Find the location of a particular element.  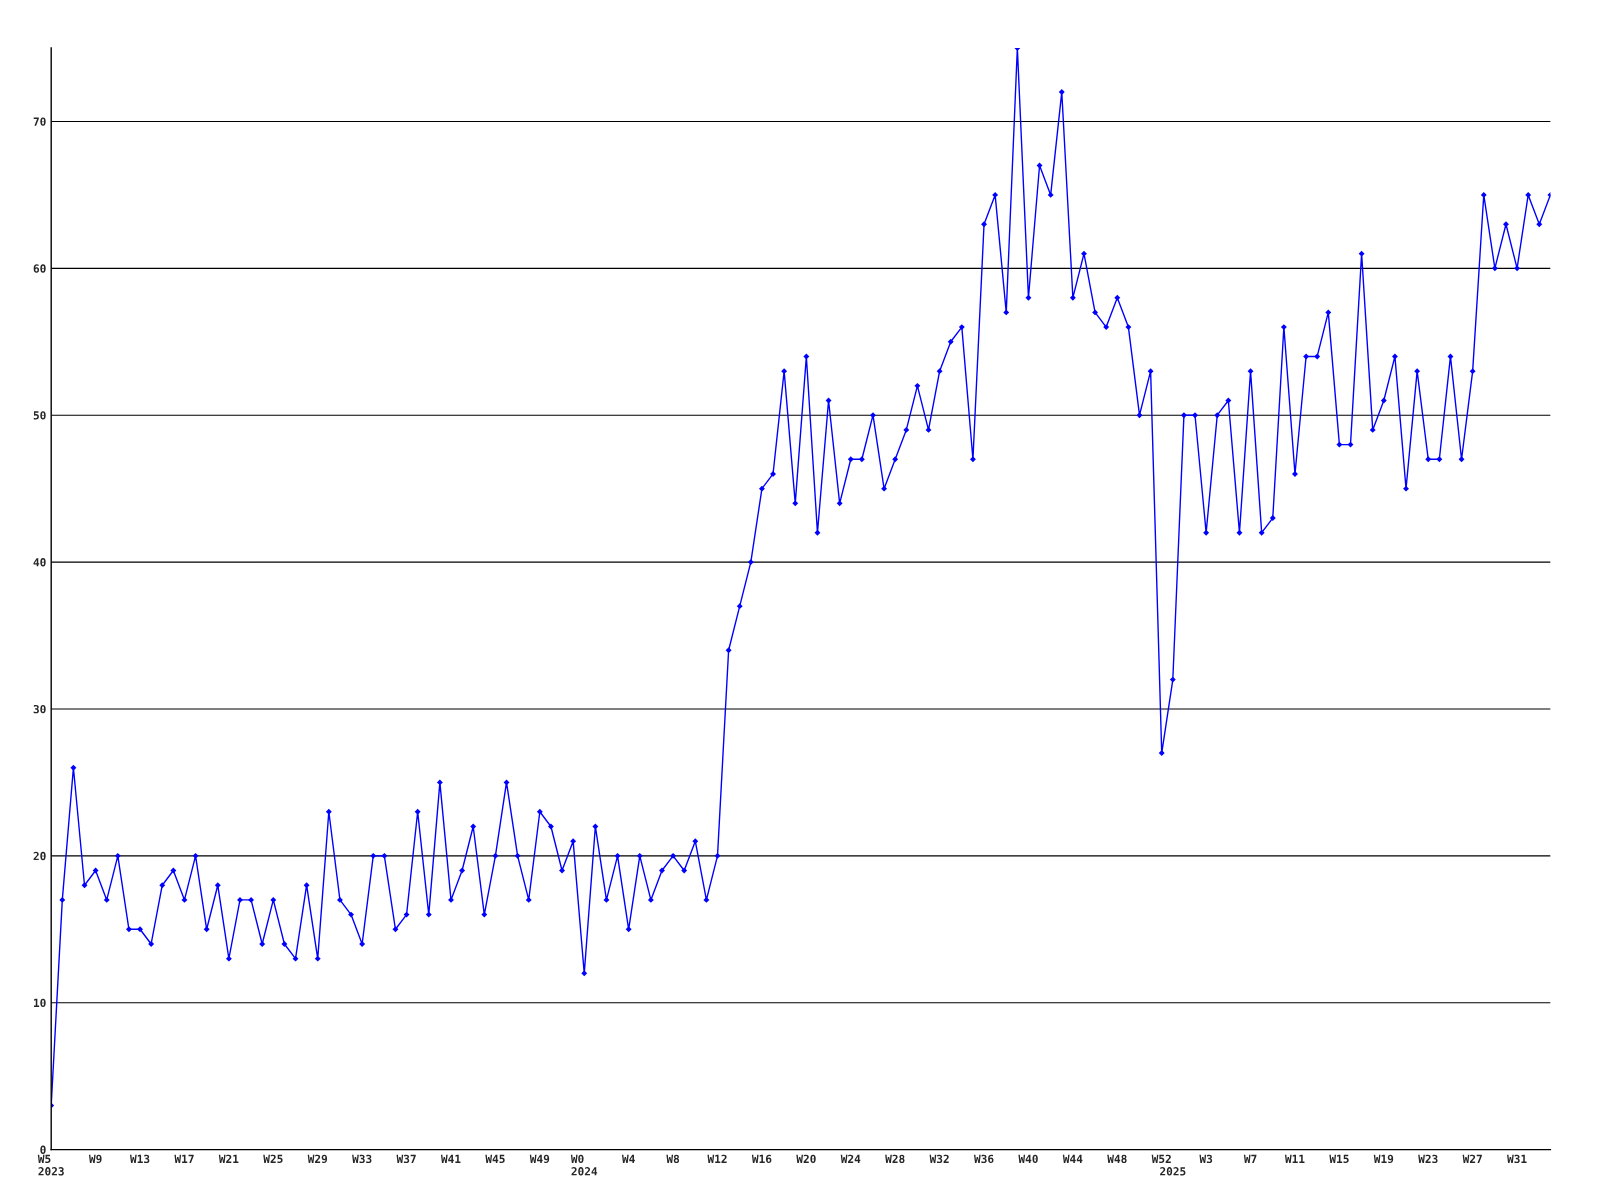

x-tick-label: 2025 is located at coordinates (1173, 1171).